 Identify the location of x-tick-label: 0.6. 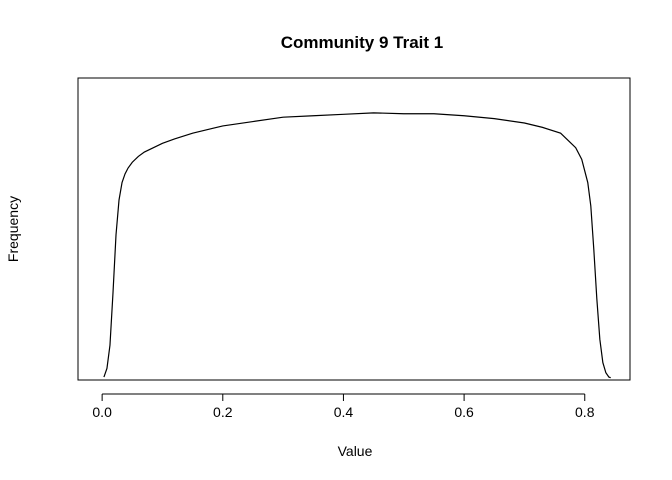
(464, 412).